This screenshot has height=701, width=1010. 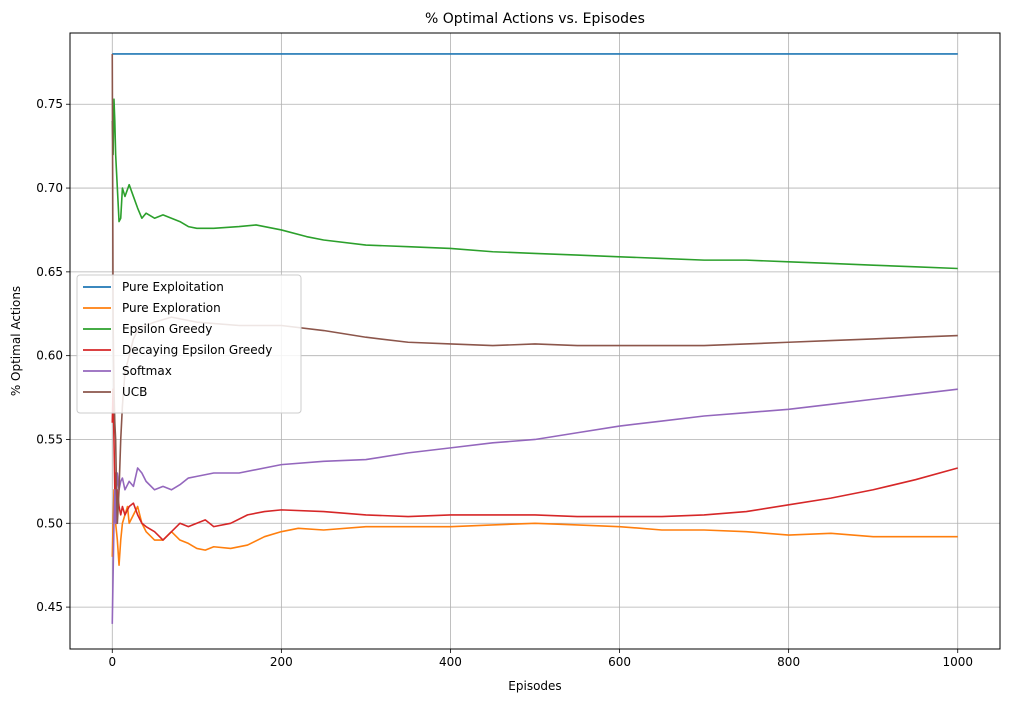 What do you see at coordinates (49, 439) in the screenshot?
I see `y-tick-label: 0.55` at bounding box center [49, 439].